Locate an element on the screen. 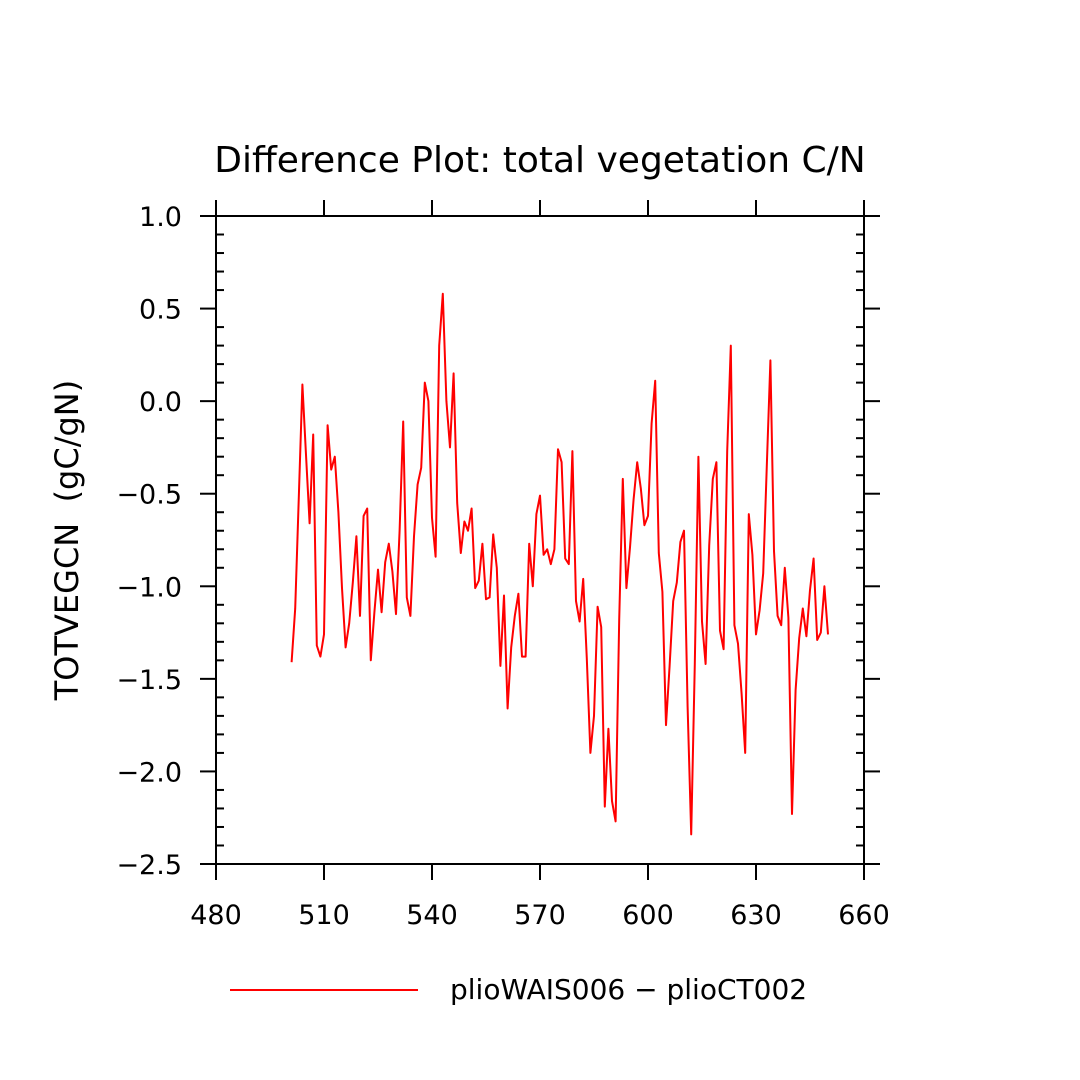 The image size is (1080, 1080). x-axis-tick-labels: 480 510 540 570 600 630 660 is located at coordinates (540, 915).